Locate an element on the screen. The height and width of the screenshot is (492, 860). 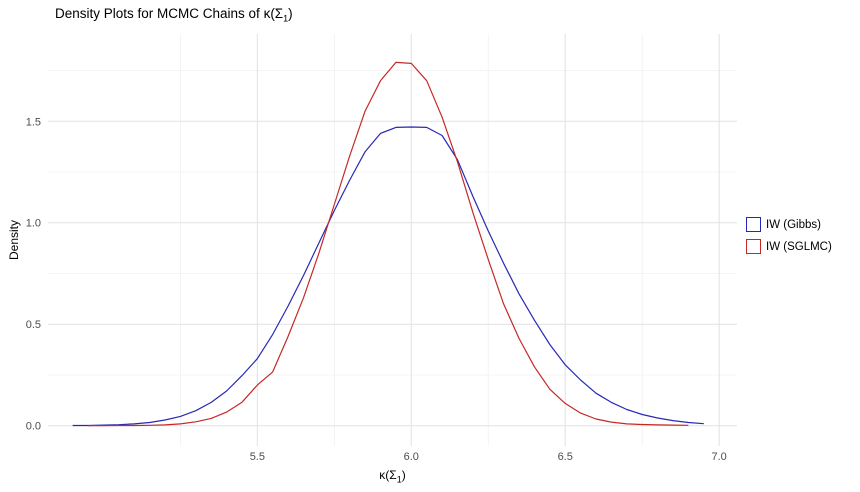
y-tick-label: 0.0 is located at coordinates (33, 427).